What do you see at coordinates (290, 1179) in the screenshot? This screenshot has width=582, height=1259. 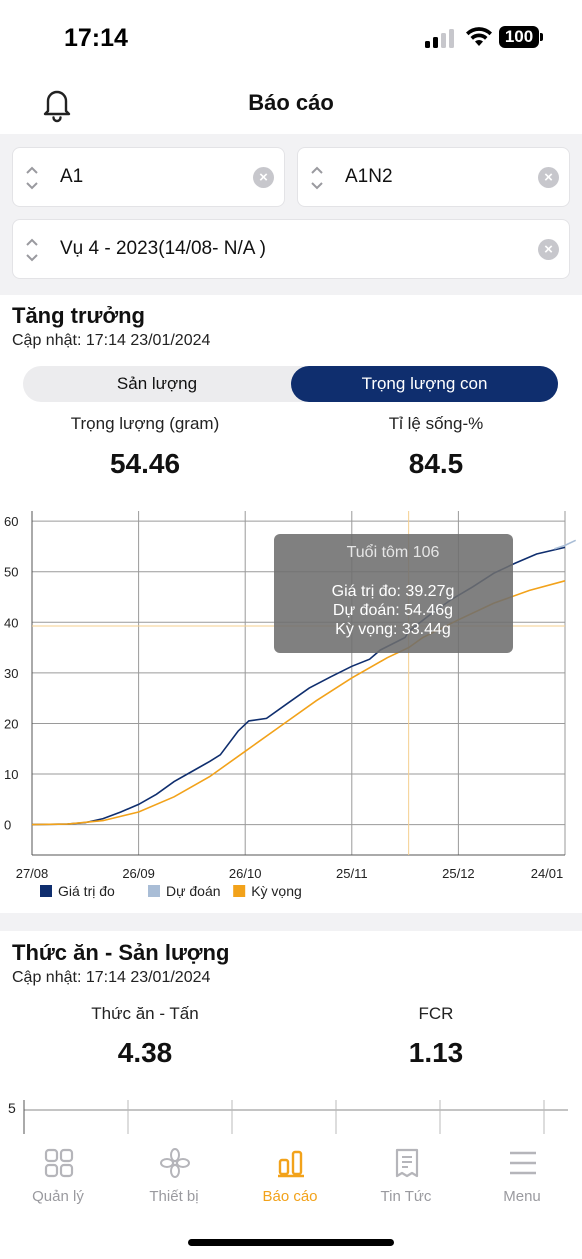 I see `tab-bao-cao: Báo cáo` at bounding box center [290, 1179].